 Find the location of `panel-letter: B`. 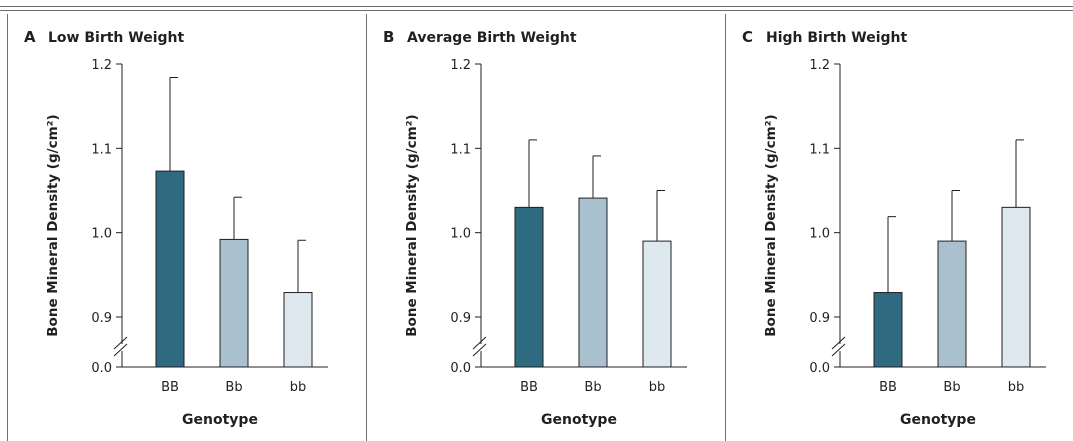

panel-letter: B is located at coordinates (388, 37).